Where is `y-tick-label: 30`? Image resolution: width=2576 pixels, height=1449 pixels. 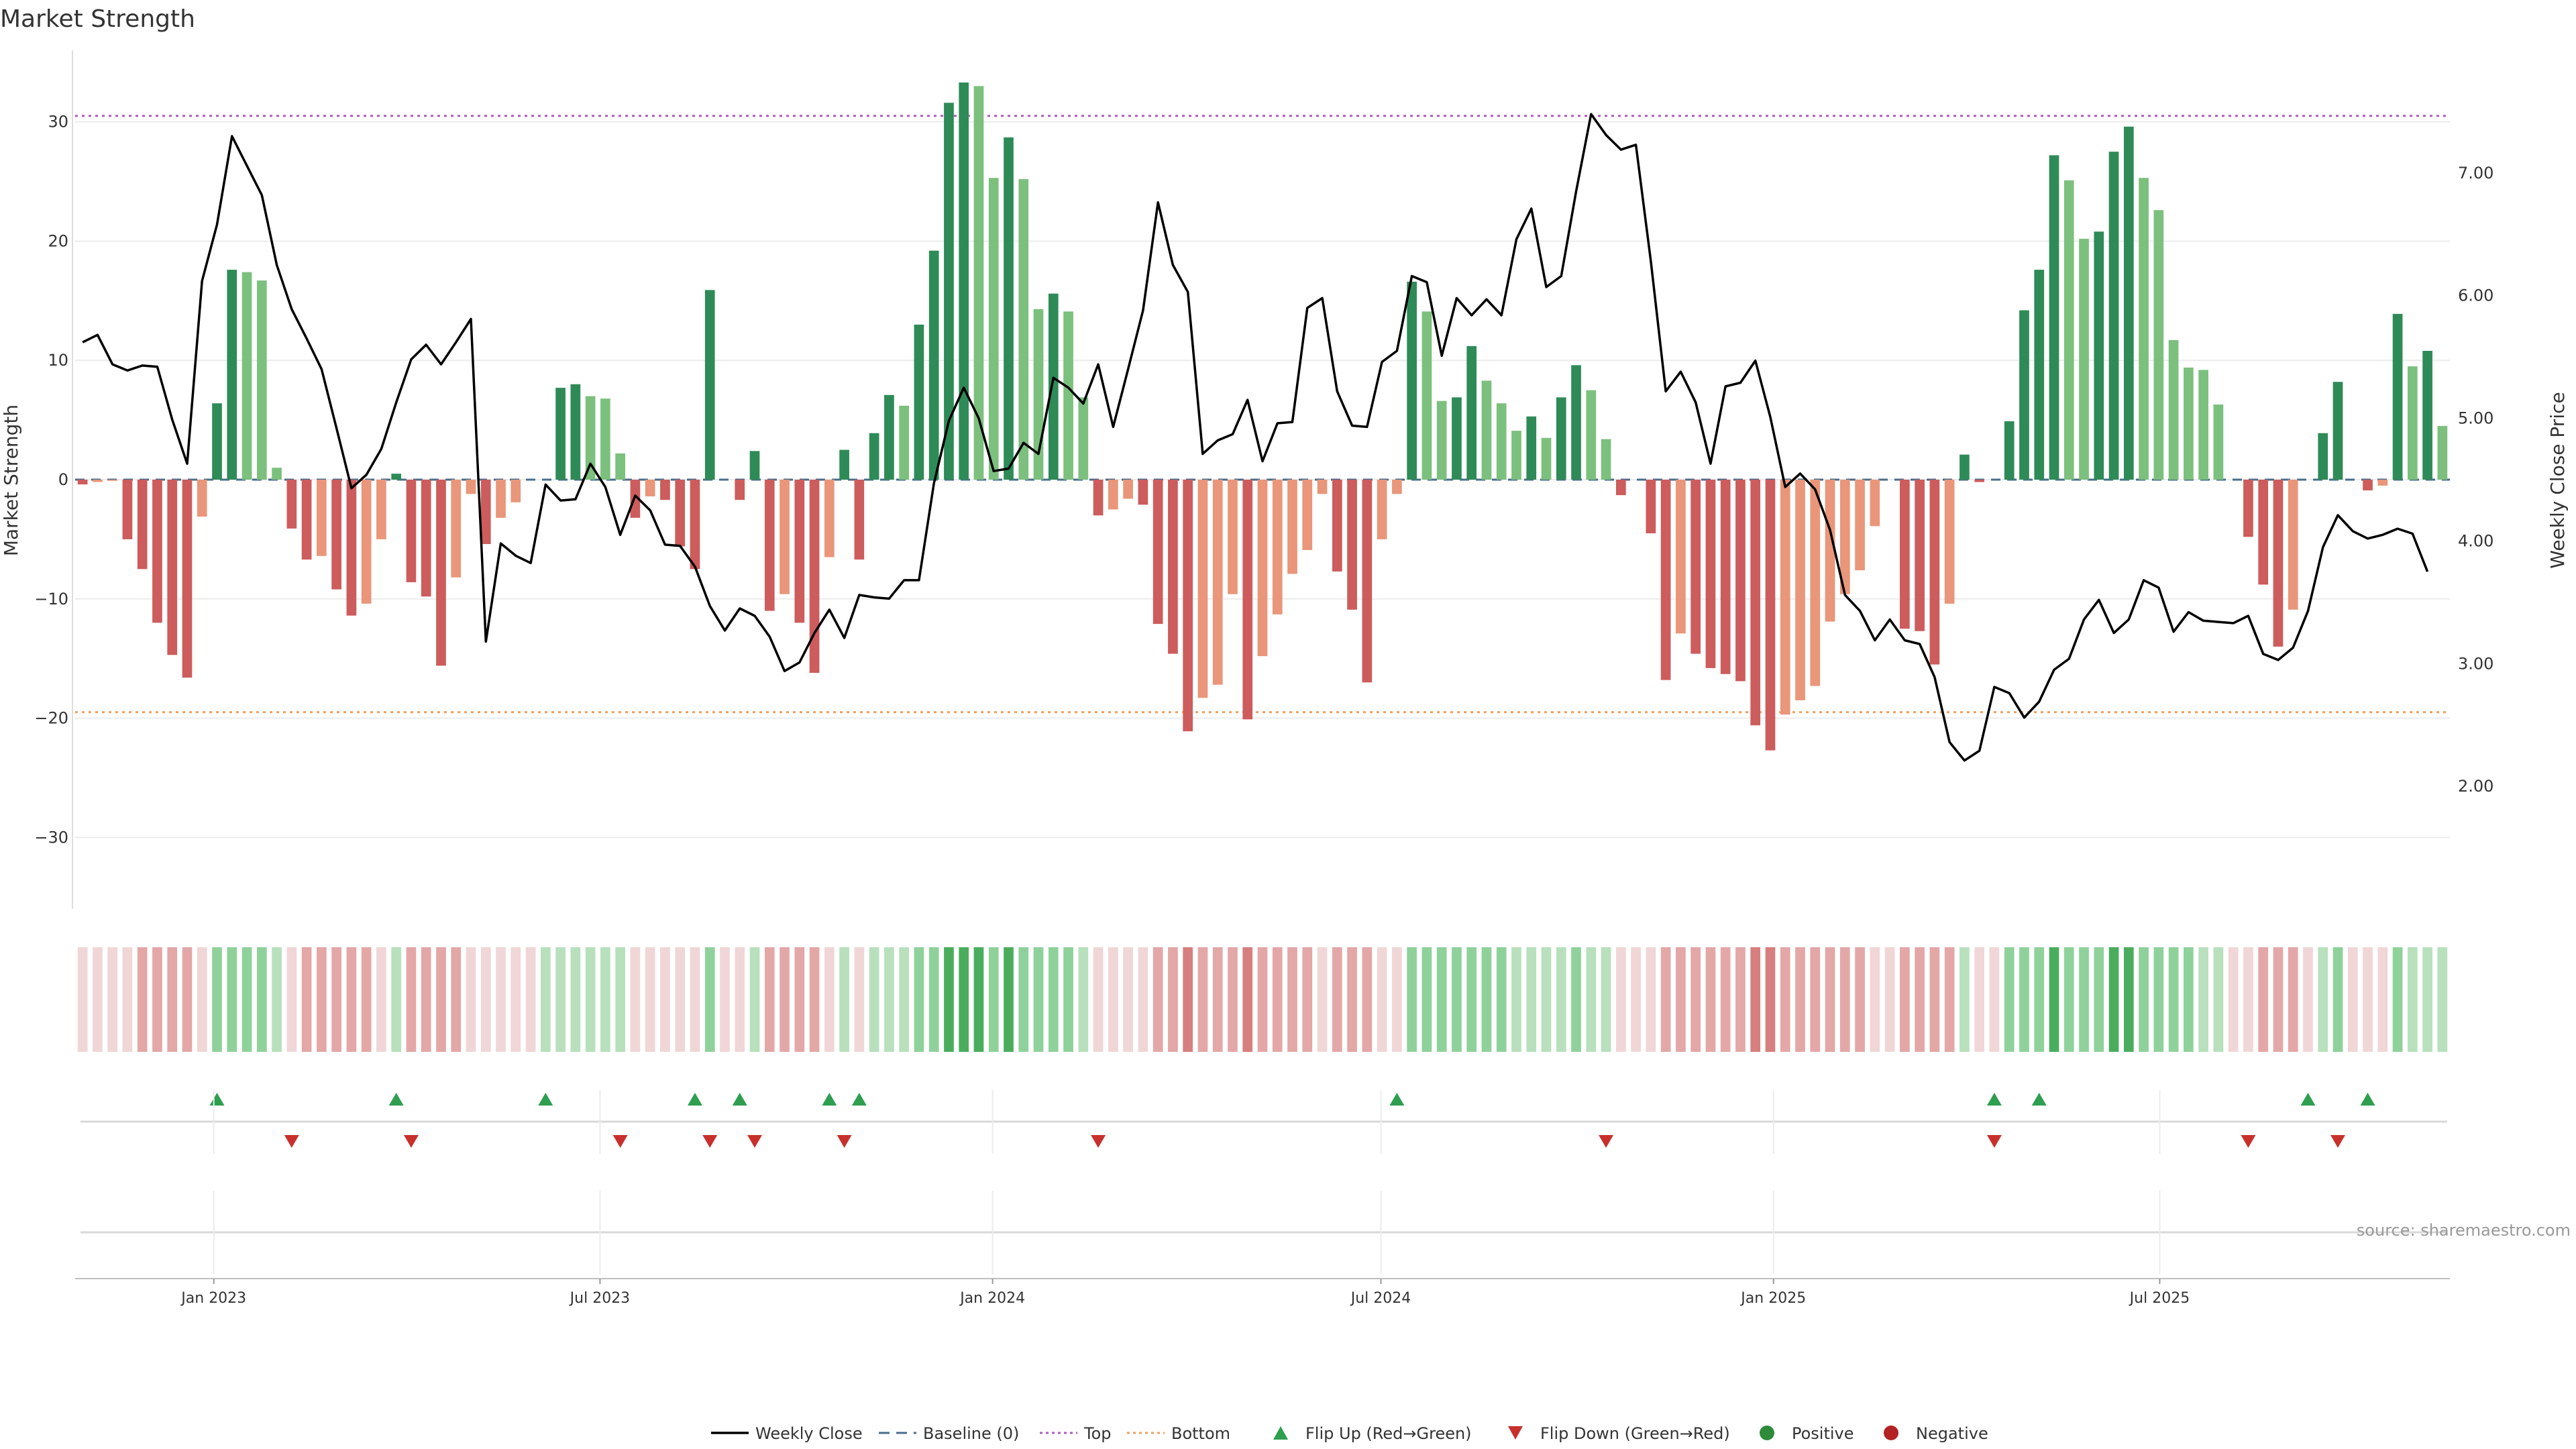
y-tick-label: 30 is located at coordinates (58, 122).